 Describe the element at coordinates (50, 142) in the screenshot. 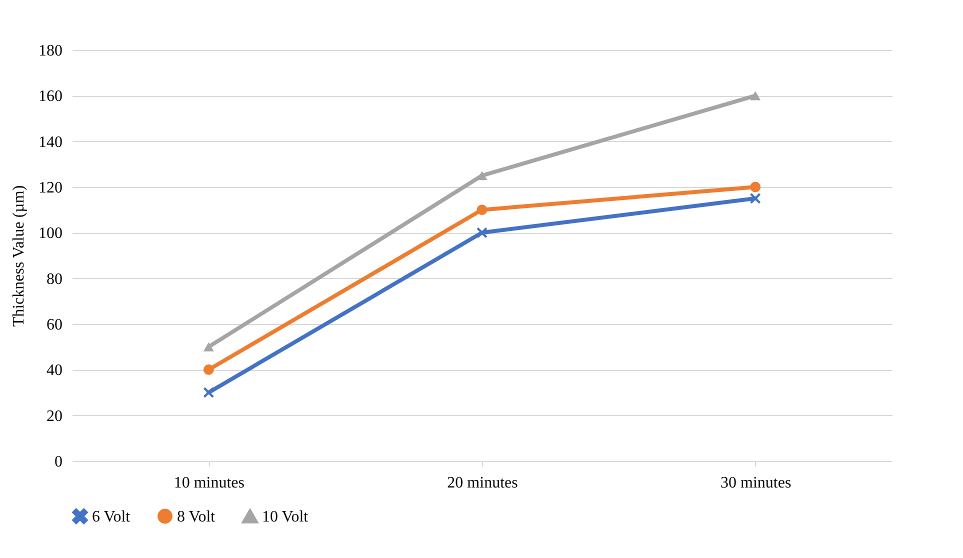

I see `y-tick-label: 140` at that location.